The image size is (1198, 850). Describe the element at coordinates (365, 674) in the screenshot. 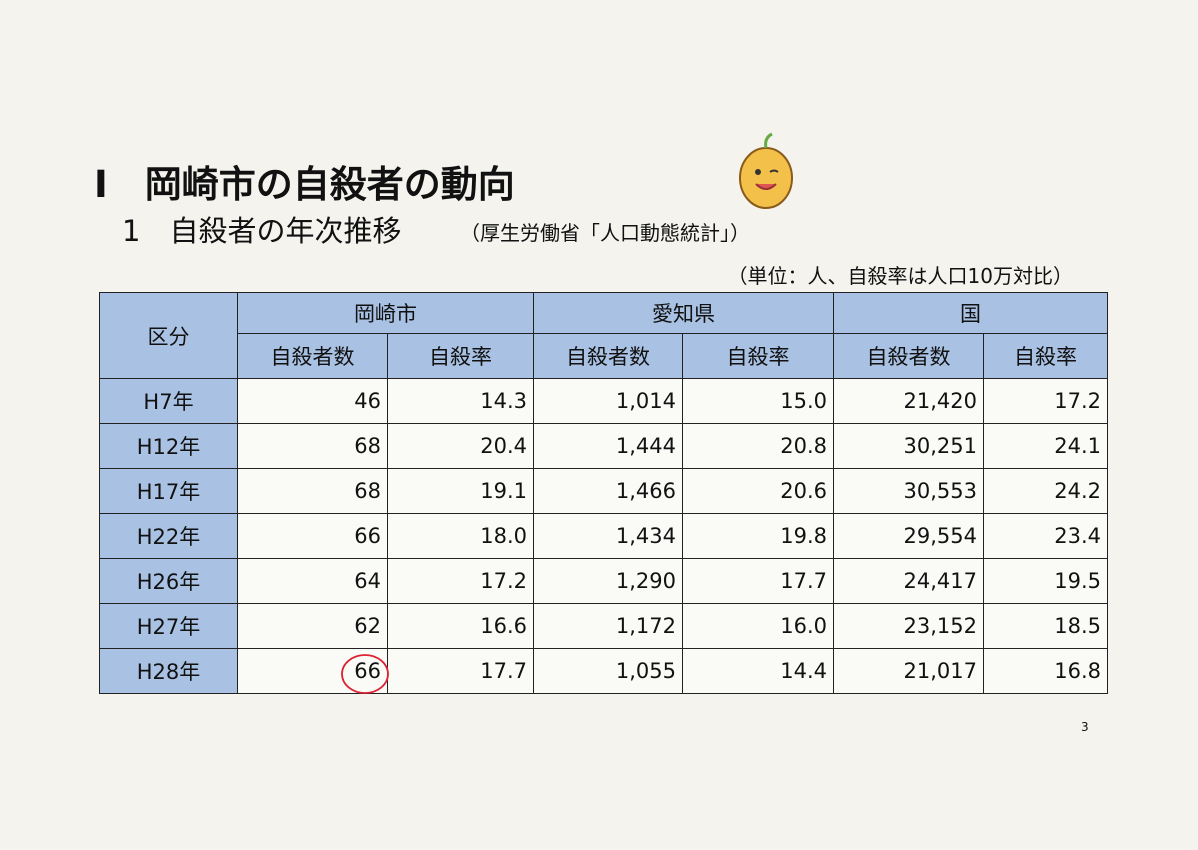

I see `red-circle-mark` at that location.